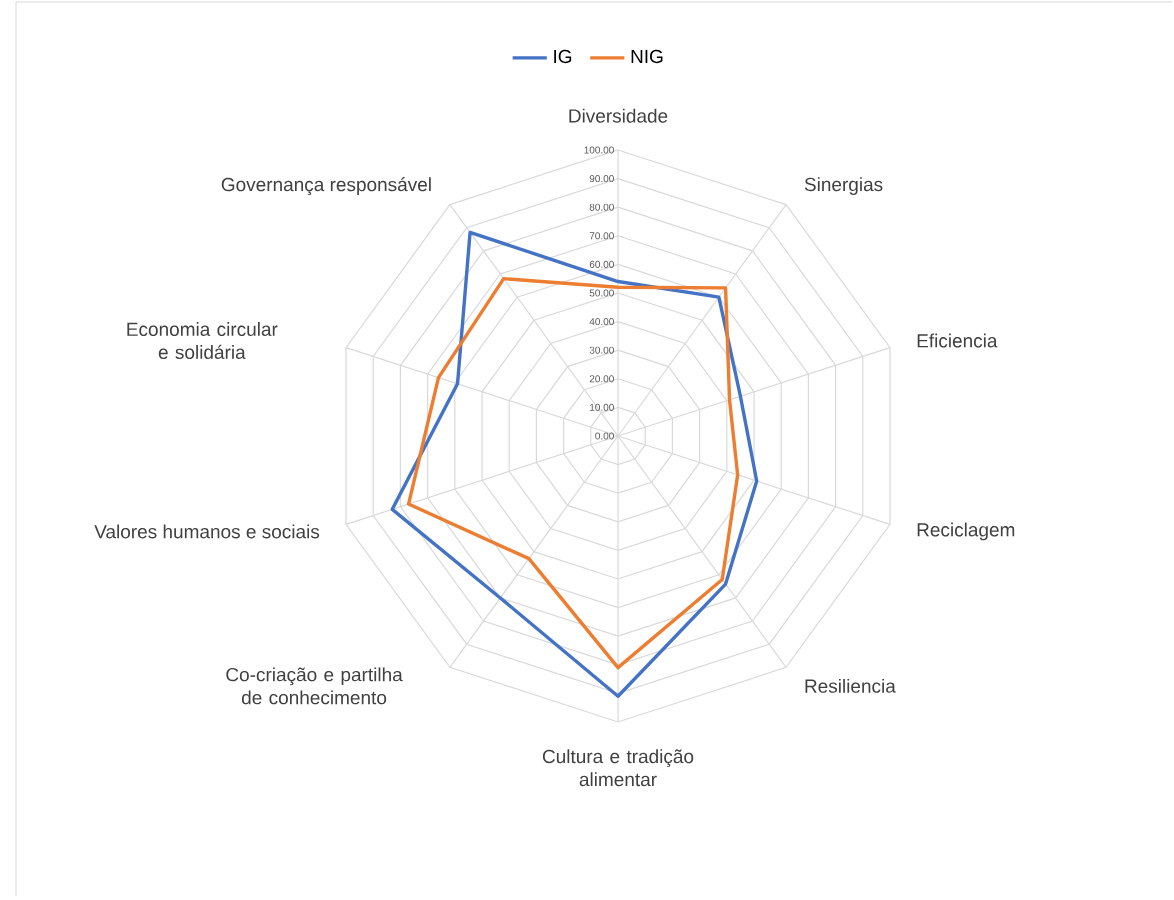 The height and width of the screenshot is (900, 1174). Describe the element at coordinates (647, 56) in the screenshot. I see `legend-label: NIG` at that location.